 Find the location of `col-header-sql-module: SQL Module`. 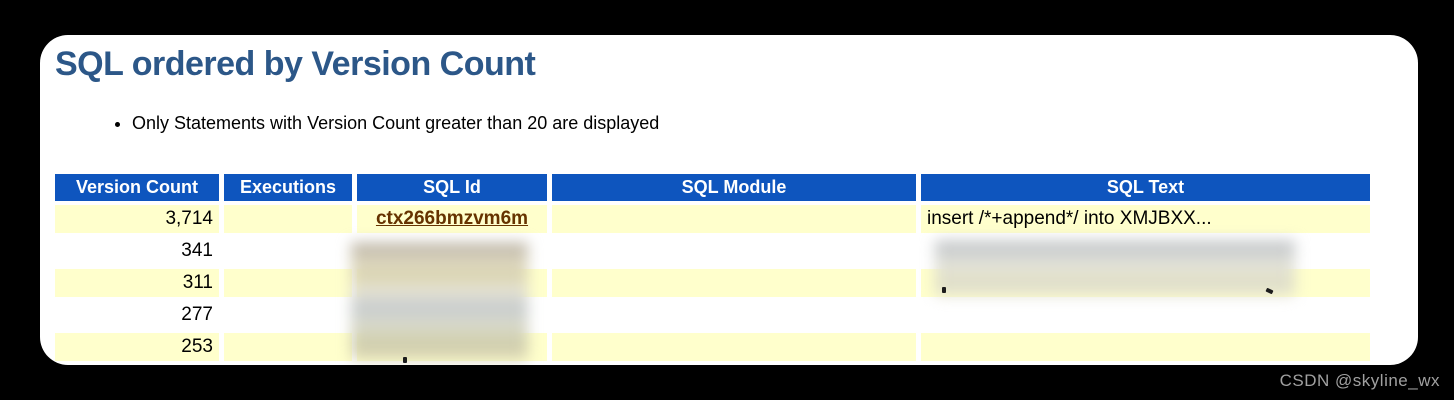

col-header-sql-module: SQL Module is located at coordinates (734, 187).